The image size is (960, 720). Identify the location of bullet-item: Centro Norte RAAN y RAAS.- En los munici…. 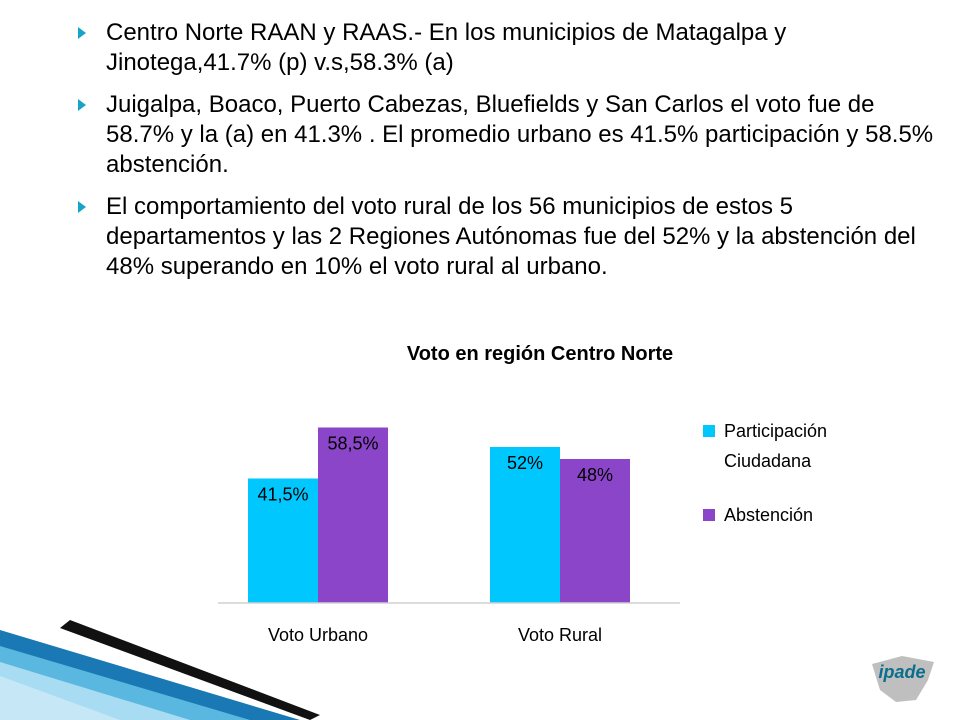
(508, 48).